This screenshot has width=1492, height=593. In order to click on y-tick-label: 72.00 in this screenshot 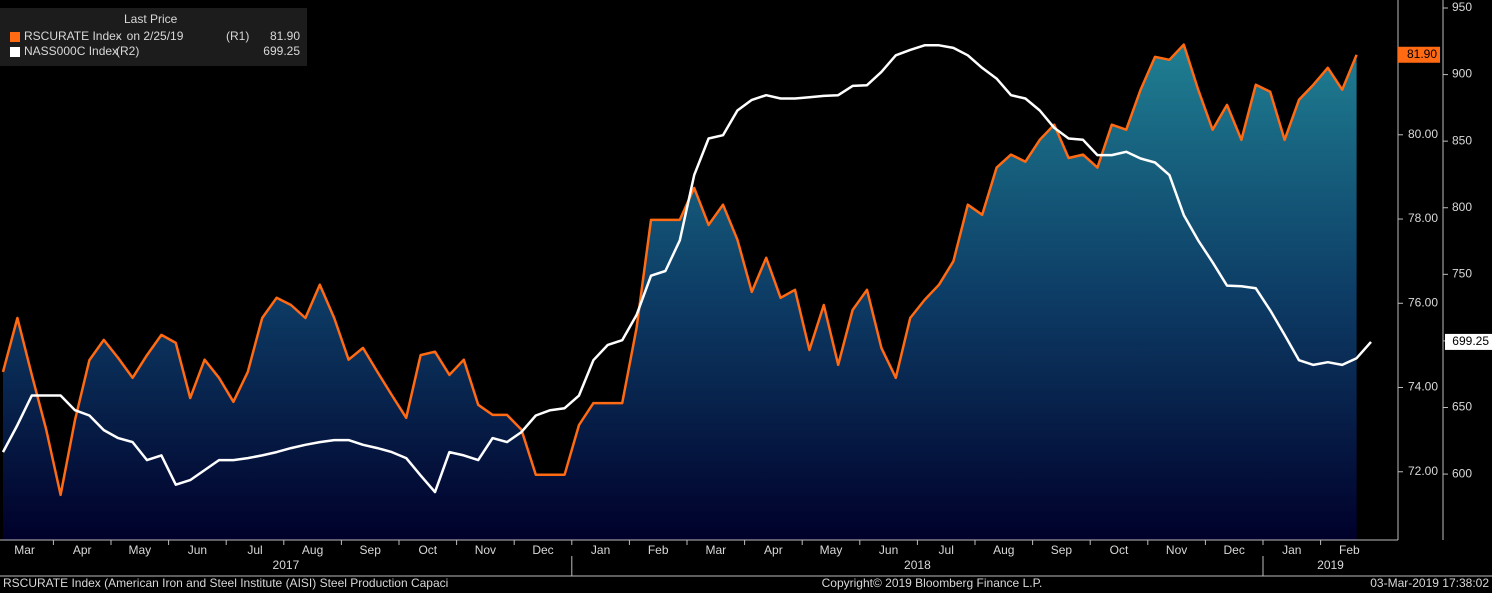, I will do `click(1423, 471)`.